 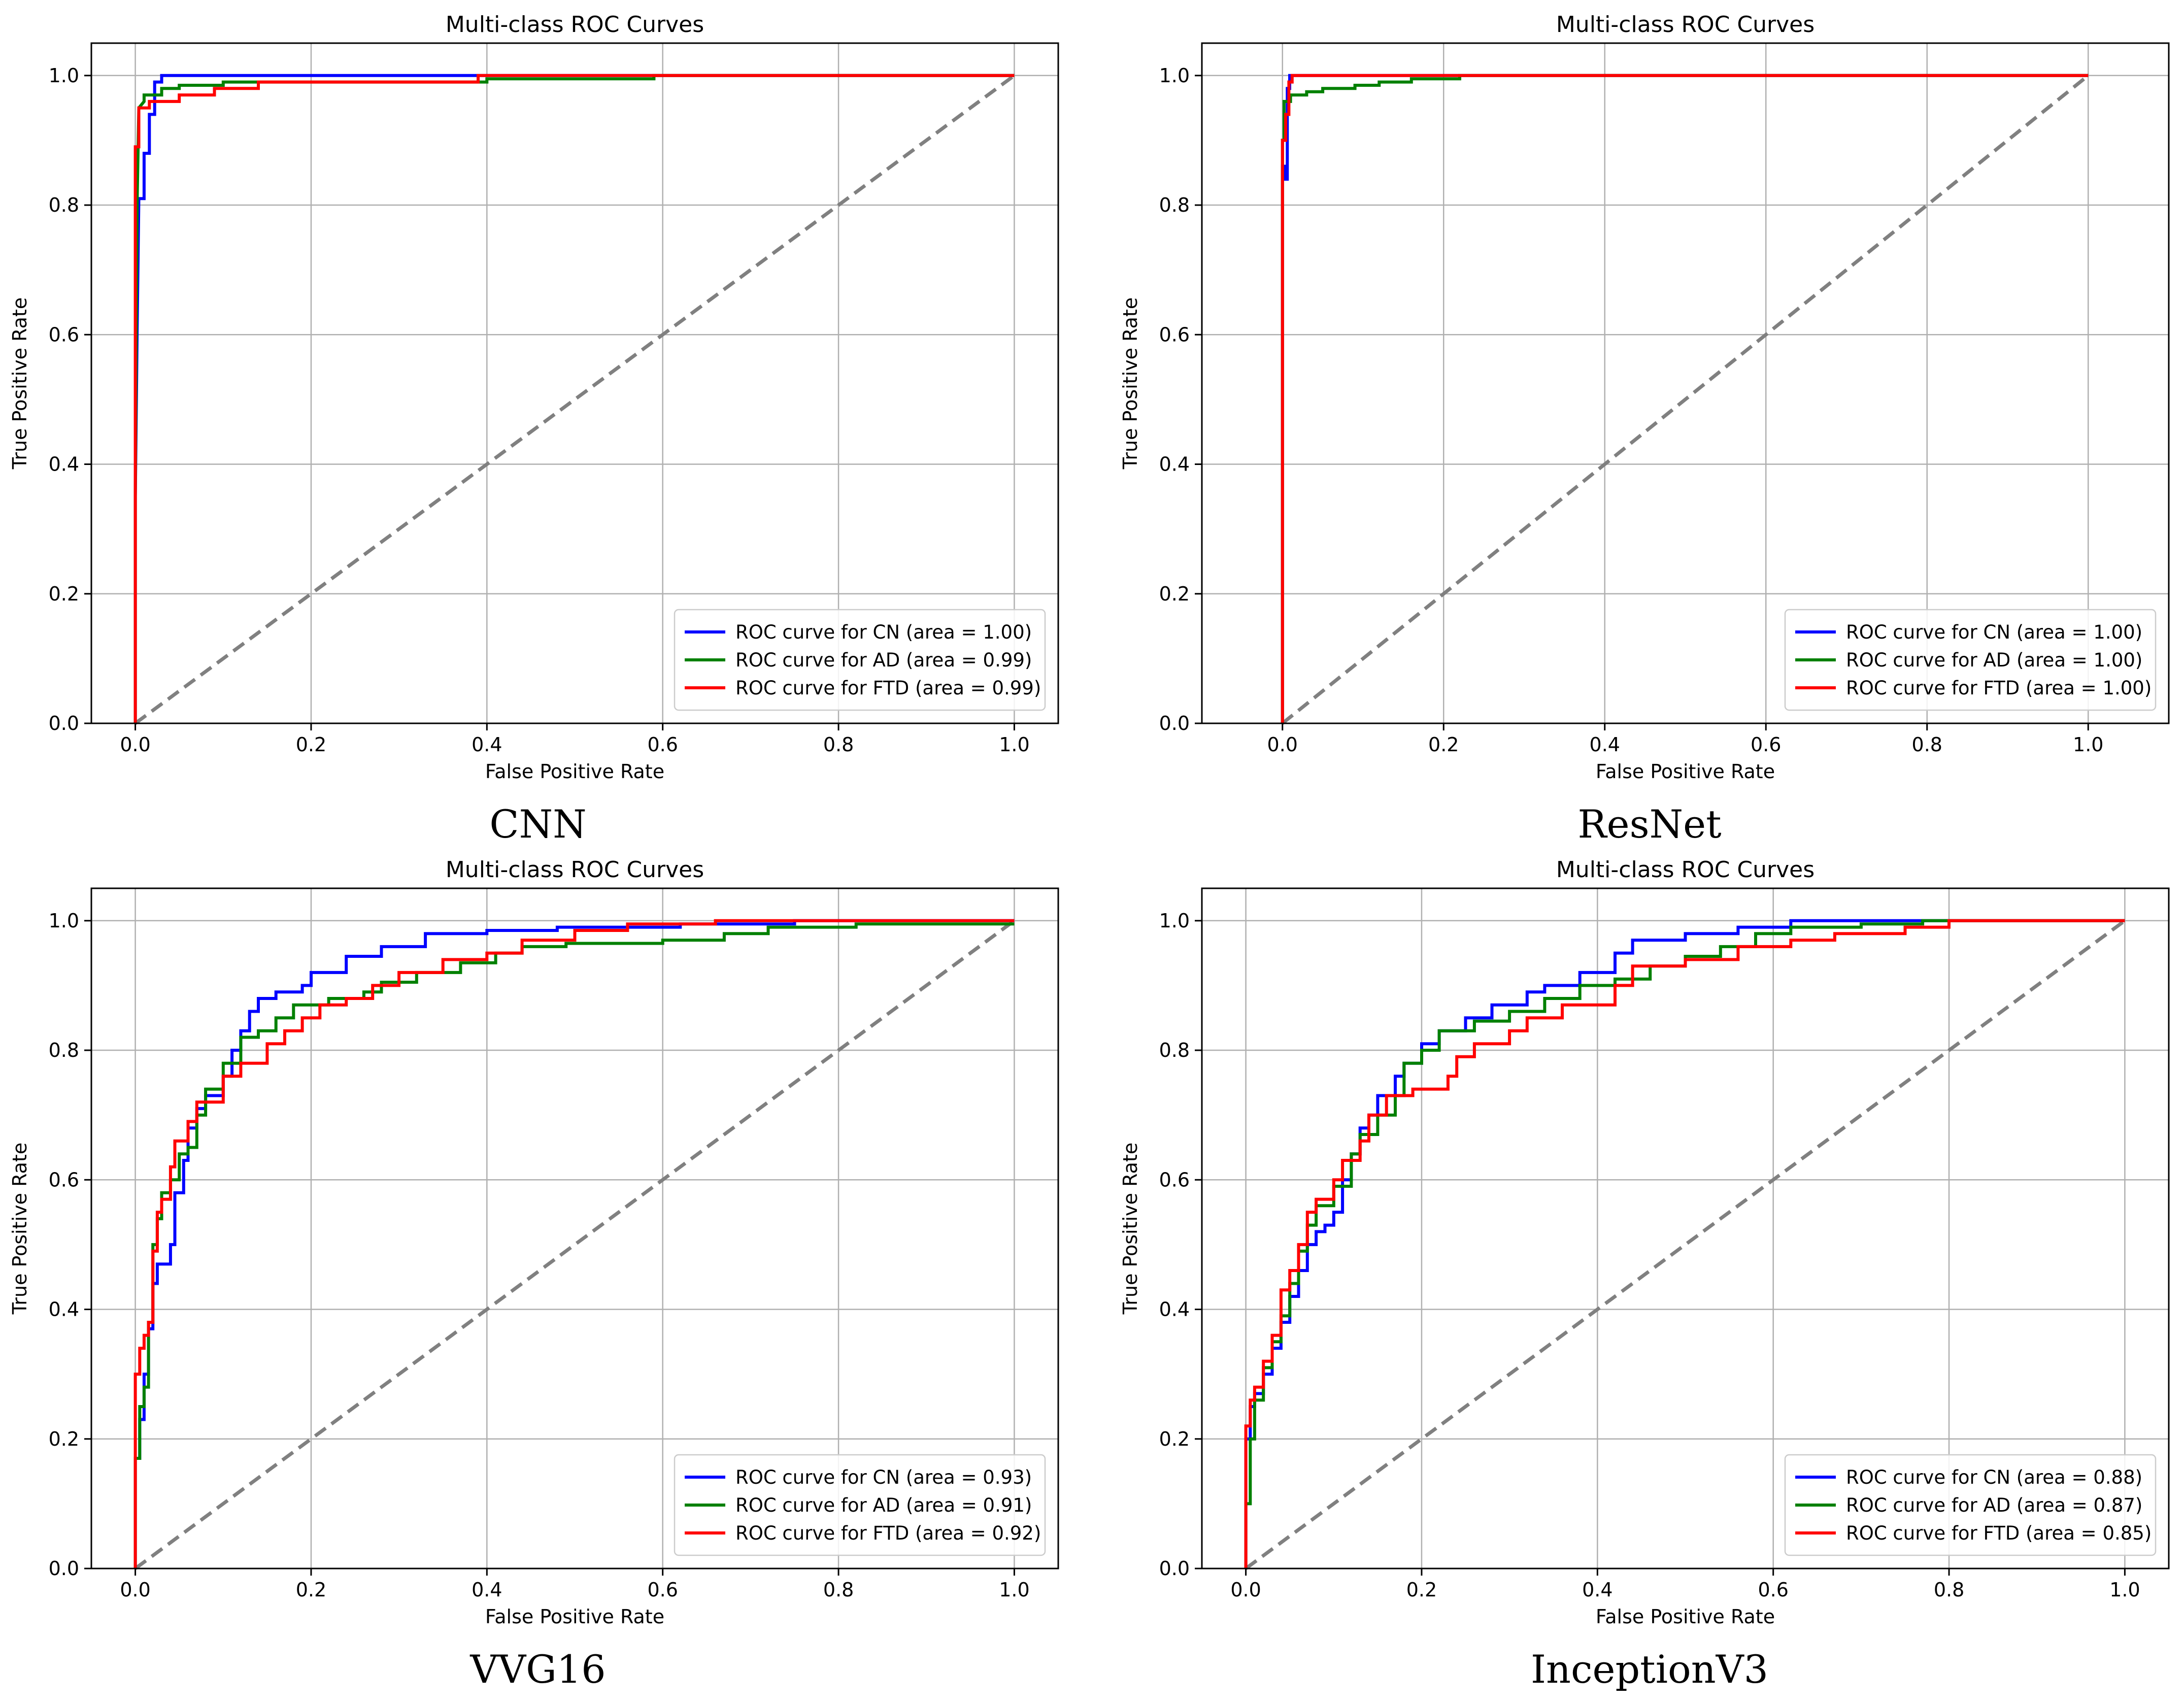 What do you see at coordinates (888, 1533) in the screenshot?
I see `legend-entry-3: ROC curve for FTD (area = 0.92)` at bounding box center [888, 1533].